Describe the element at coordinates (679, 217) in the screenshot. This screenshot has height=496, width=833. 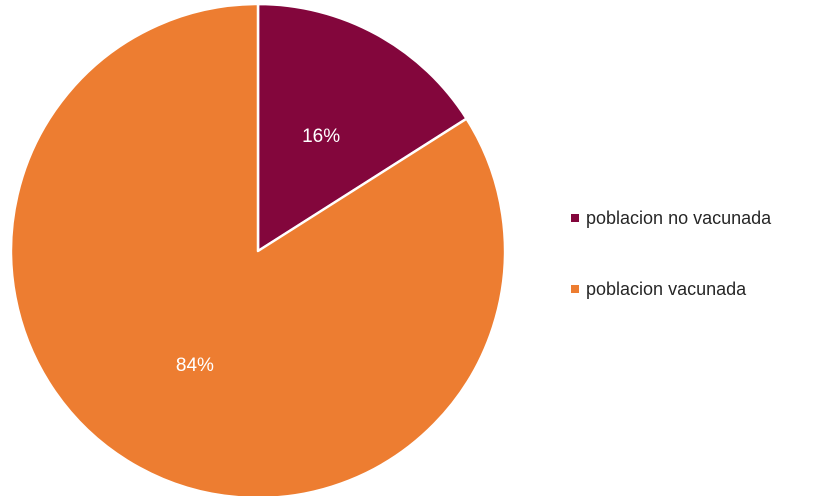
I see `legend-label: poblacion no vacunada` at that location.